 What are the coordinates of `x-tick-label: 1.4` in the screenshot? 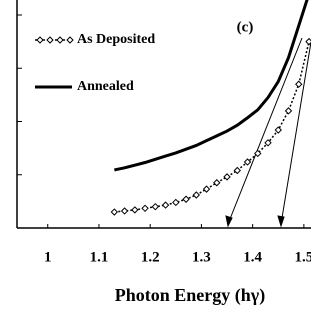 It's located at (252, 257).